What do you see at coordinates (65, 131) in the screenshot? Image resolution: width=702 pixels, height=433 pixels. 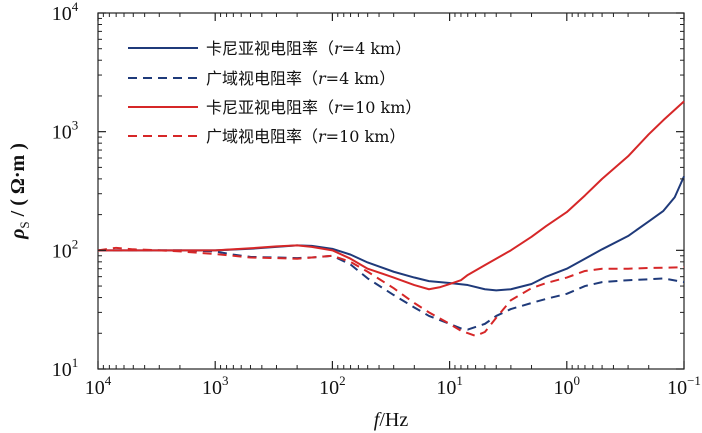 I see `y-tick-label: 10³` at bounding box center [65, 131].